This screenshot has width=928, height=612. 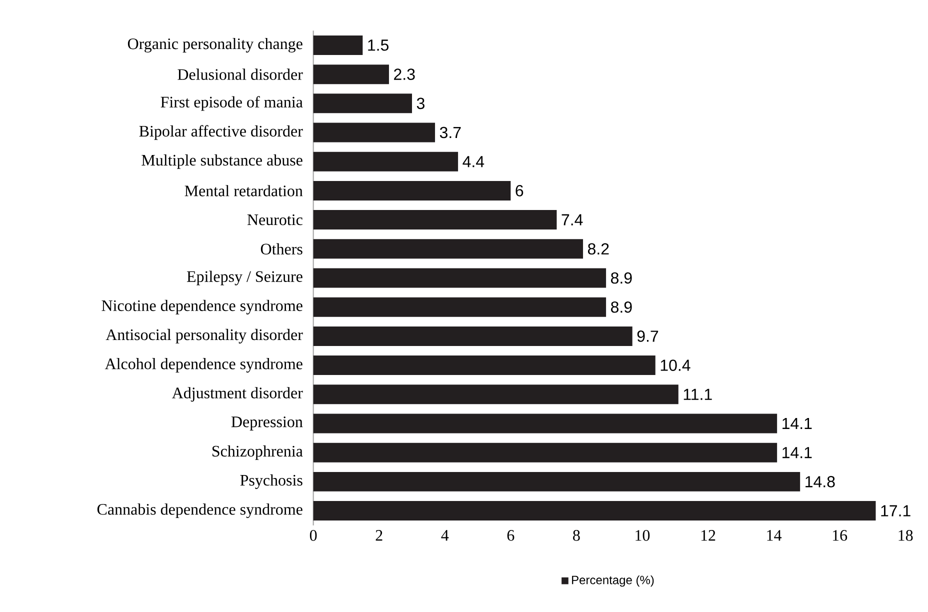 What do you see at coordinates (473, 162) in the screenshot?
I see `data-label: 4.4` at bounding box center [473, 162].